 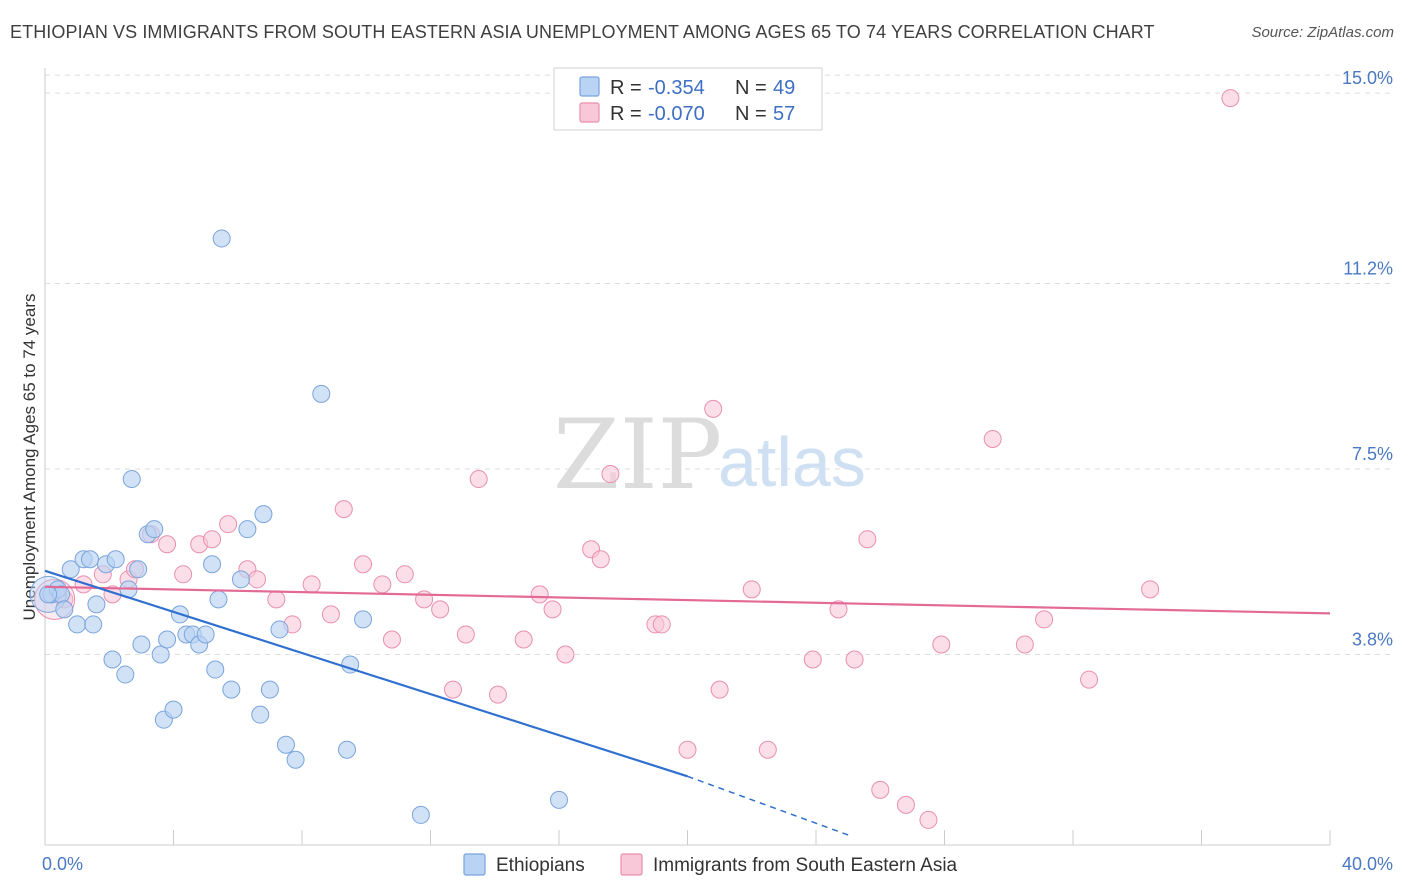 What do you see at coordinates (626, 88) in the screenshot?
I see `legend-r-label-1: R =` at bounding box center [626, 88].